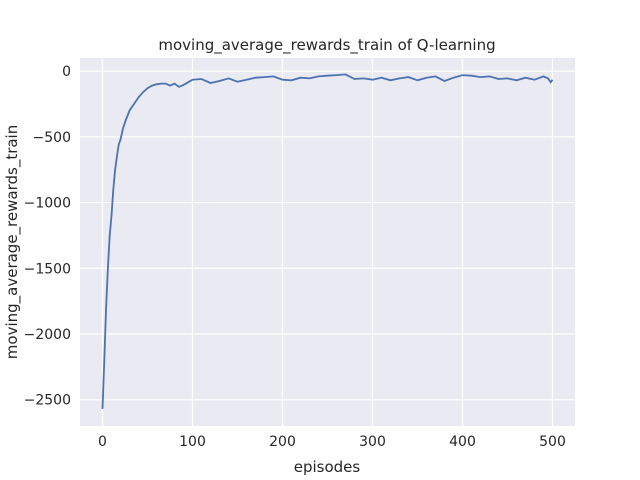  Describe the element at coordinates (47, 204) in the screenshot. I see `y-tick-label: −1000` at that location.